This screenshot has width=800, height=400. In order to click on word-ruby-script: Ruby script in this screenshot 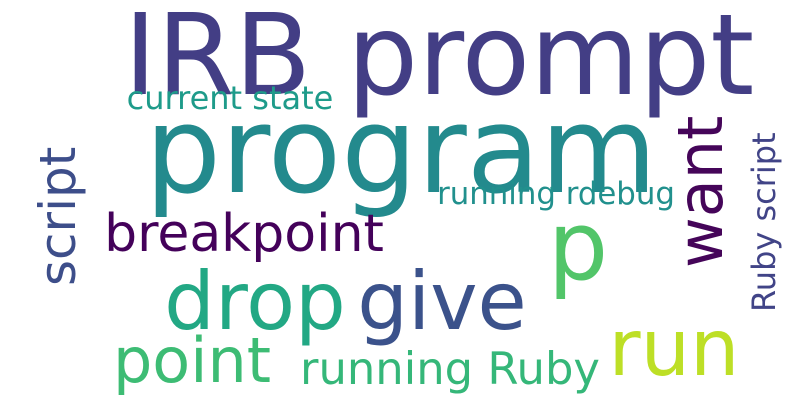, I will do `click(764, 222)`.